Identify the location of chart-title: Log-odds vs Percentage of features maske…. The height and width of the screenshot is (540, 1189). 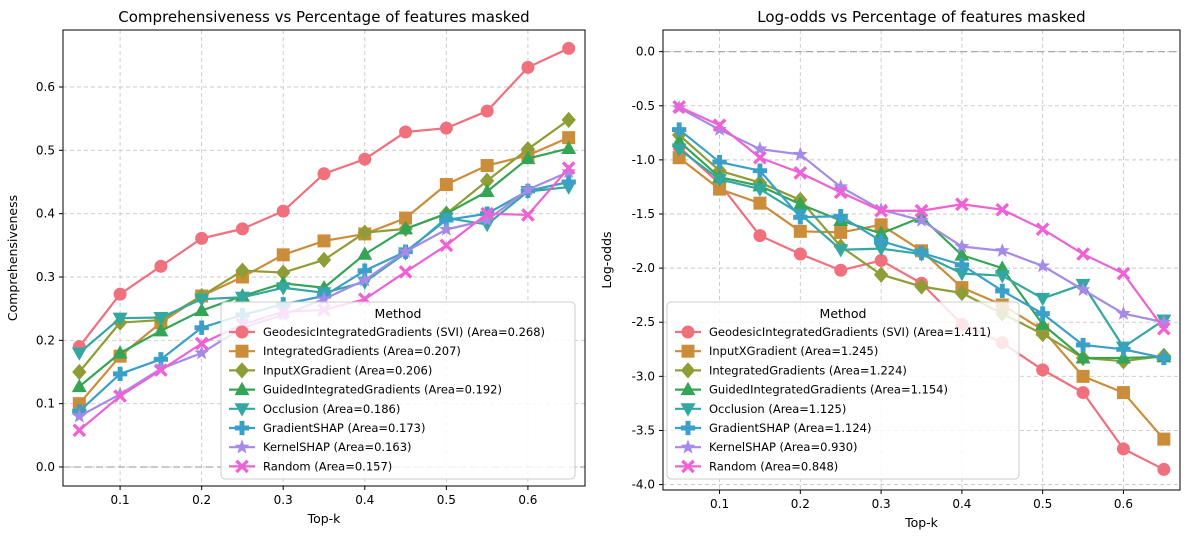
(921, 17).